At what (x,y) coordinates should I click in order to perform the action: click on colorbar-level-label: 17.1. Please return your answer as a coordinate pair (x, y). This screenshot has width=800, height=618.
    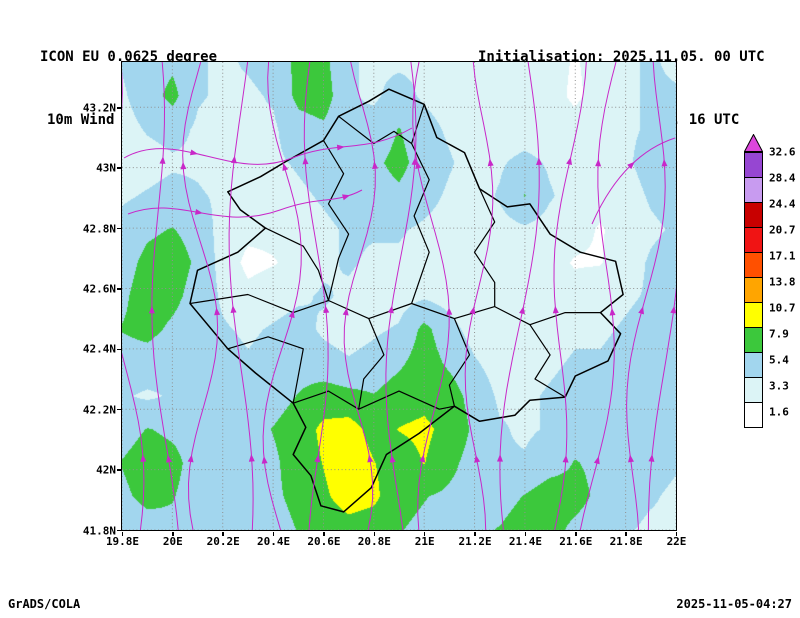
    Looking at the image, I should click on (782, 256).